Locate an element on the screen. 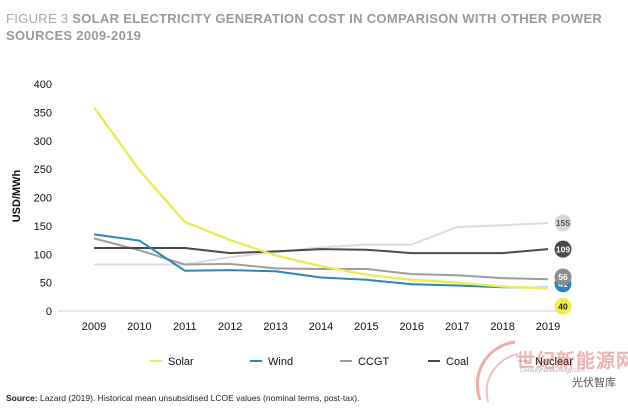  y-axis-ticks: 0 50 100 150 200 250 300 350 400 is located at coordinates (43, 198).